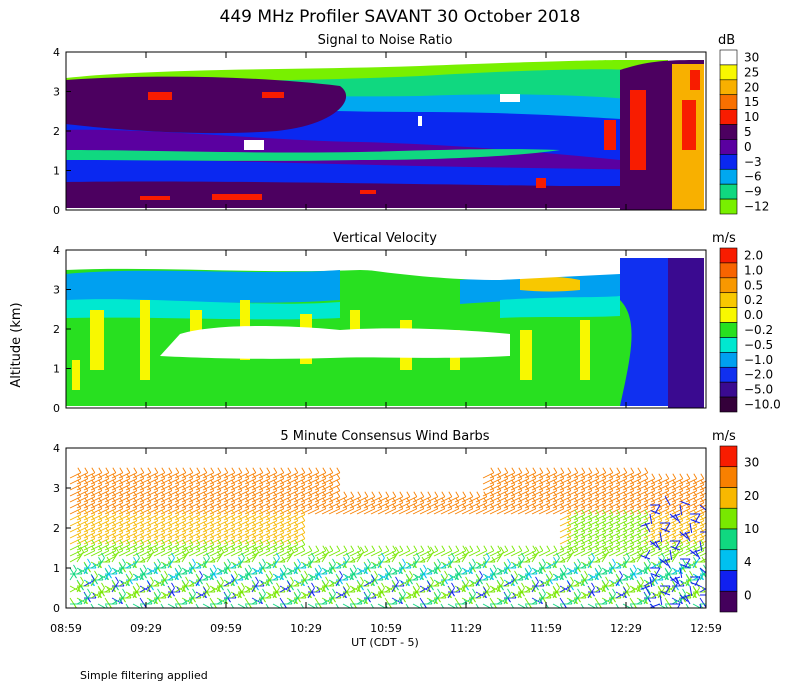 This screenshot has height=700, width=800. I want to click on colorbar-label: 10, so click(751, 117).